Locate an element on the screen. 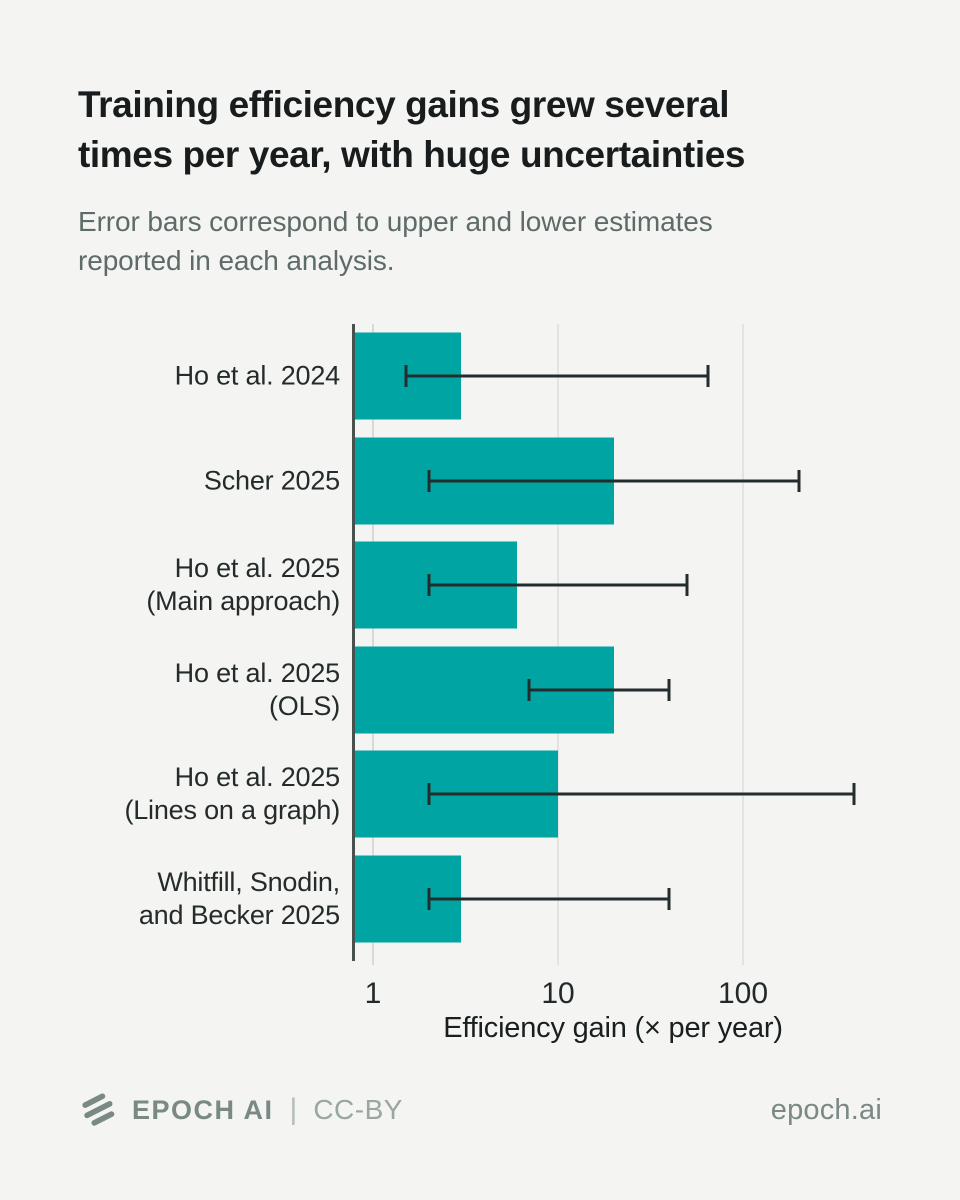  footer: EPOCH AI | CC-BY epoch.ai is located at coordinates (480, 1110).